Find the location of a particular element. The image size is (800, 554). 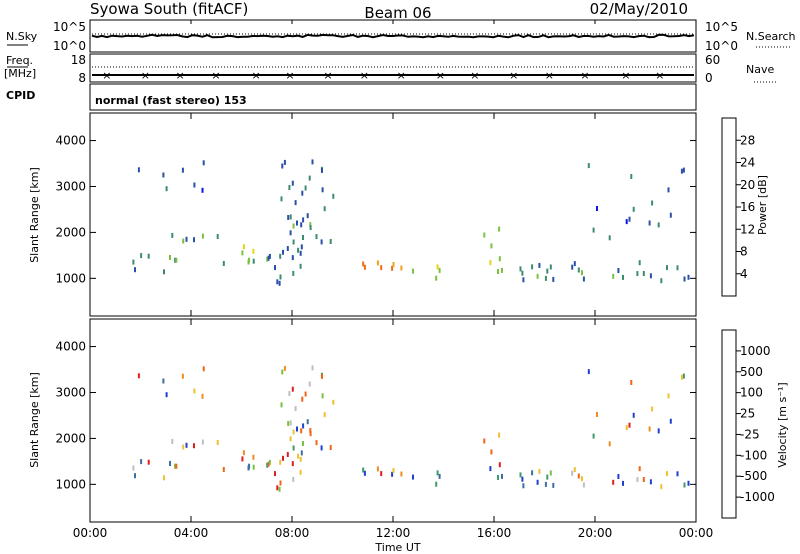

x-axis-label: Time UT is located at coordinates (397, 547).